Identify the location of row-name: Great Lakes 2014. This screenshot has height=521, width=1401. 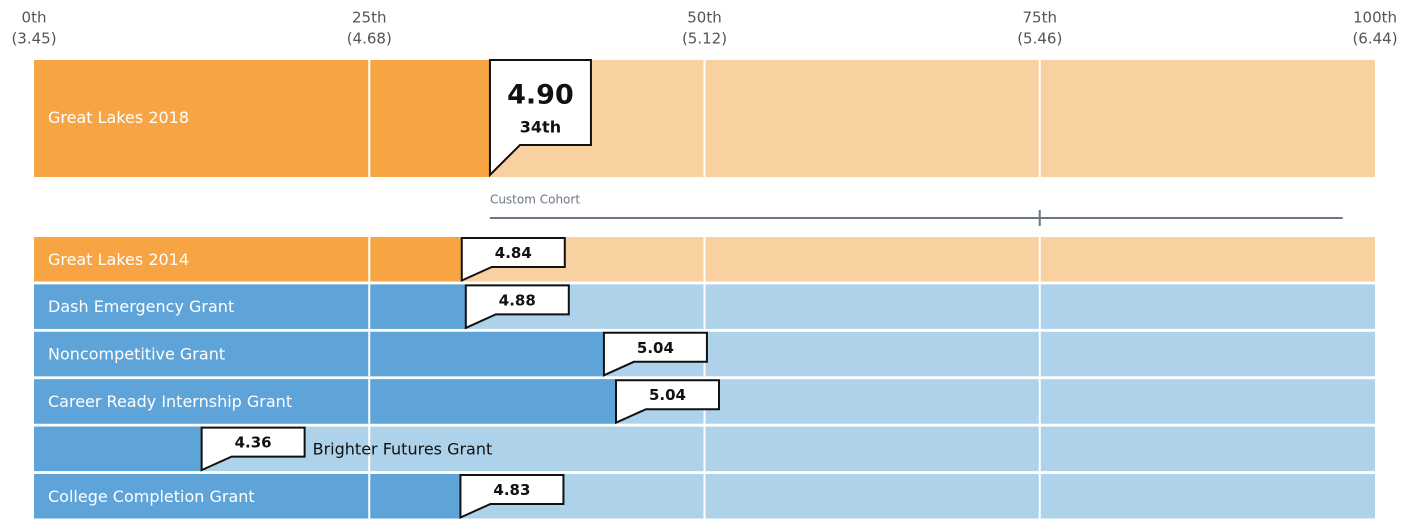
(118, 259).